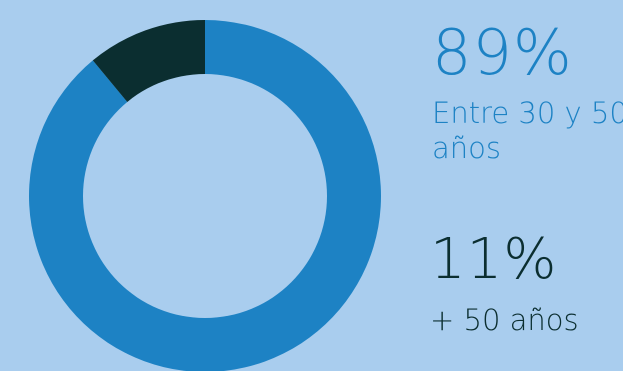 This screenshot has height=371, width=623. I want to click on slice-0-value-label: 89%, so click(502, 52).